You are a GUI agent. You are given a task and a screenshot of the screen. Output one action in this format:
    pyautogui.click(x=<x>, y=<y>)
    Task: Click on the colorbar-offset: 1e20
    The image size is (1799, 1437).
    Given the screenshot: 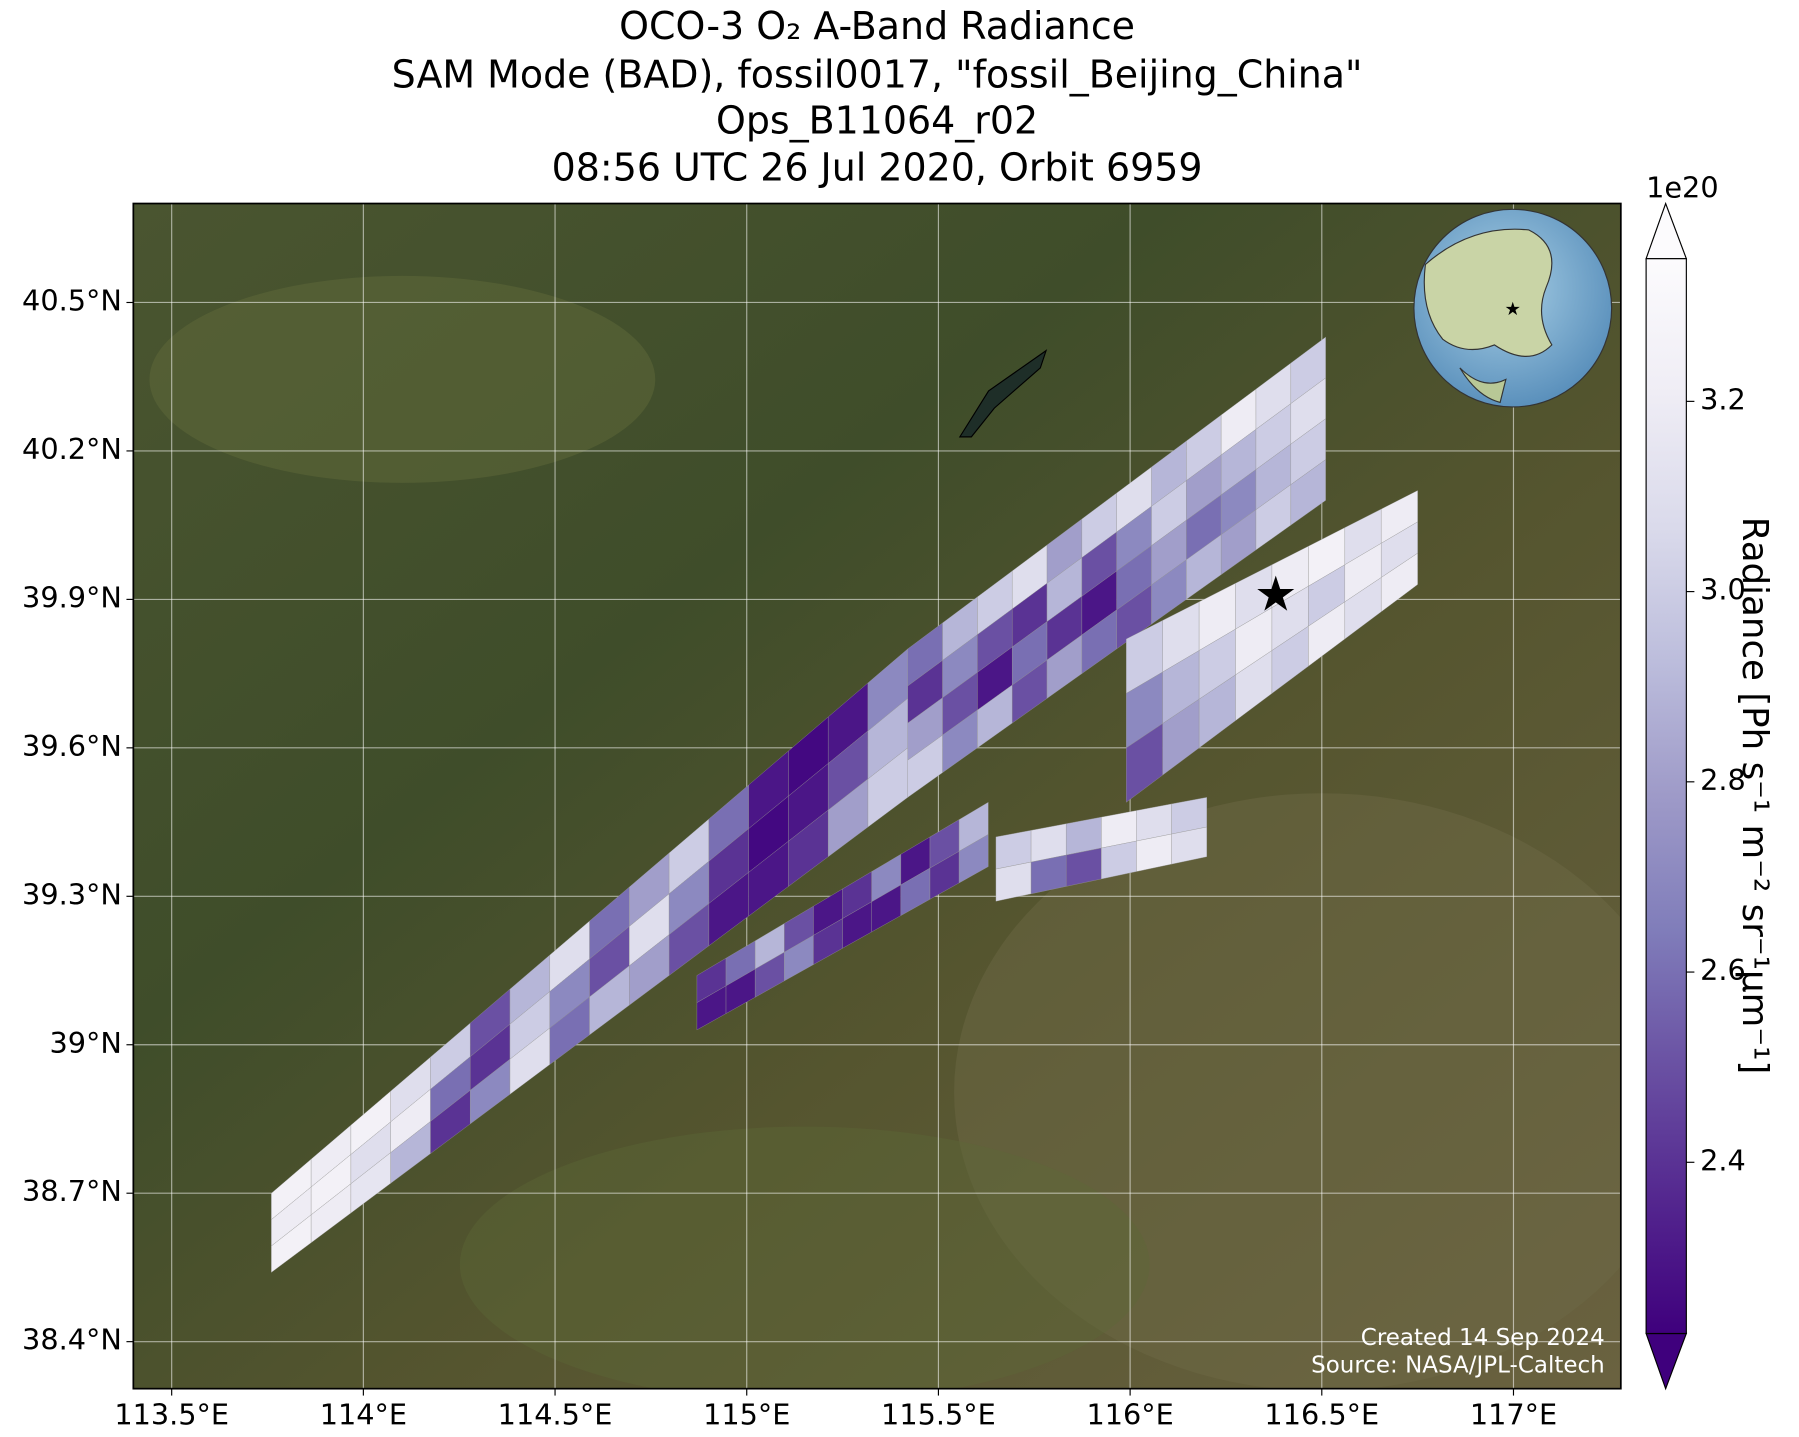 What is the action you would take?
    pyautogui.click(x=1682, y=188)
    